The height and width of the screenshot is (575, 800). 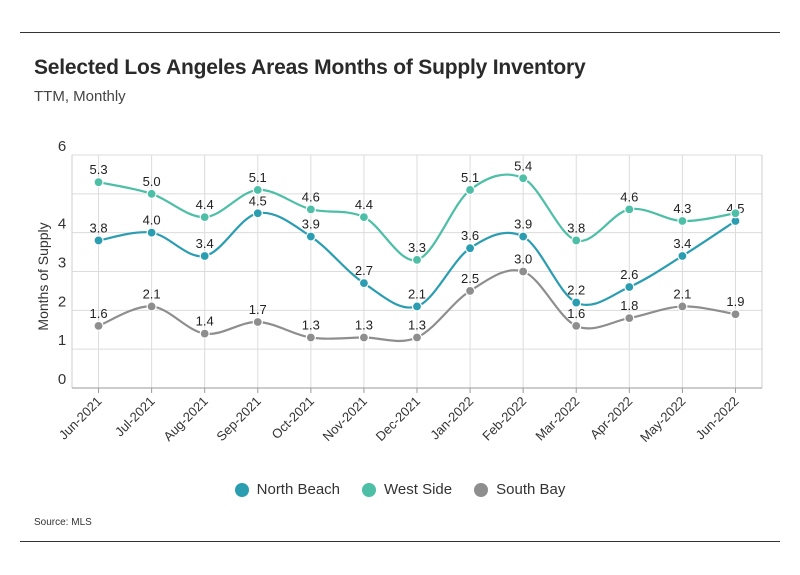 What do you see at coordinates (717, 418) in the screenshot?
I see `x-tick-label: Jun-2022` at bounding box center [717, 418].